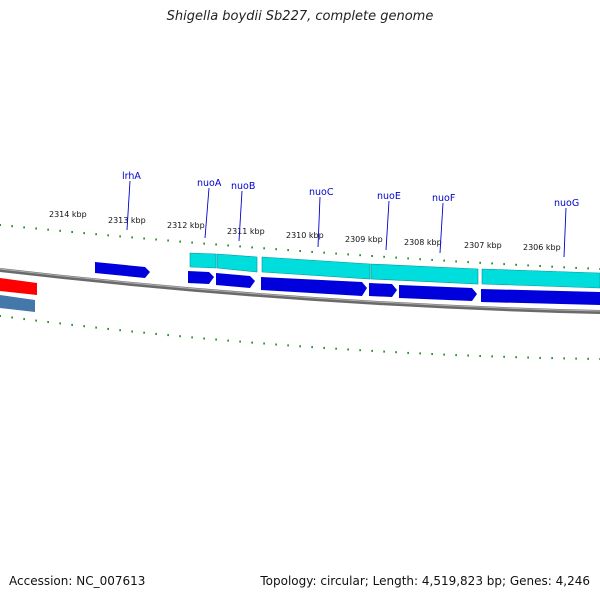 The width and height of the screenshot is (600, 600). Describe the element at coordinates (209, 183) in the screenshot. I see `gene-label-nuoA: nuoA` at that location.